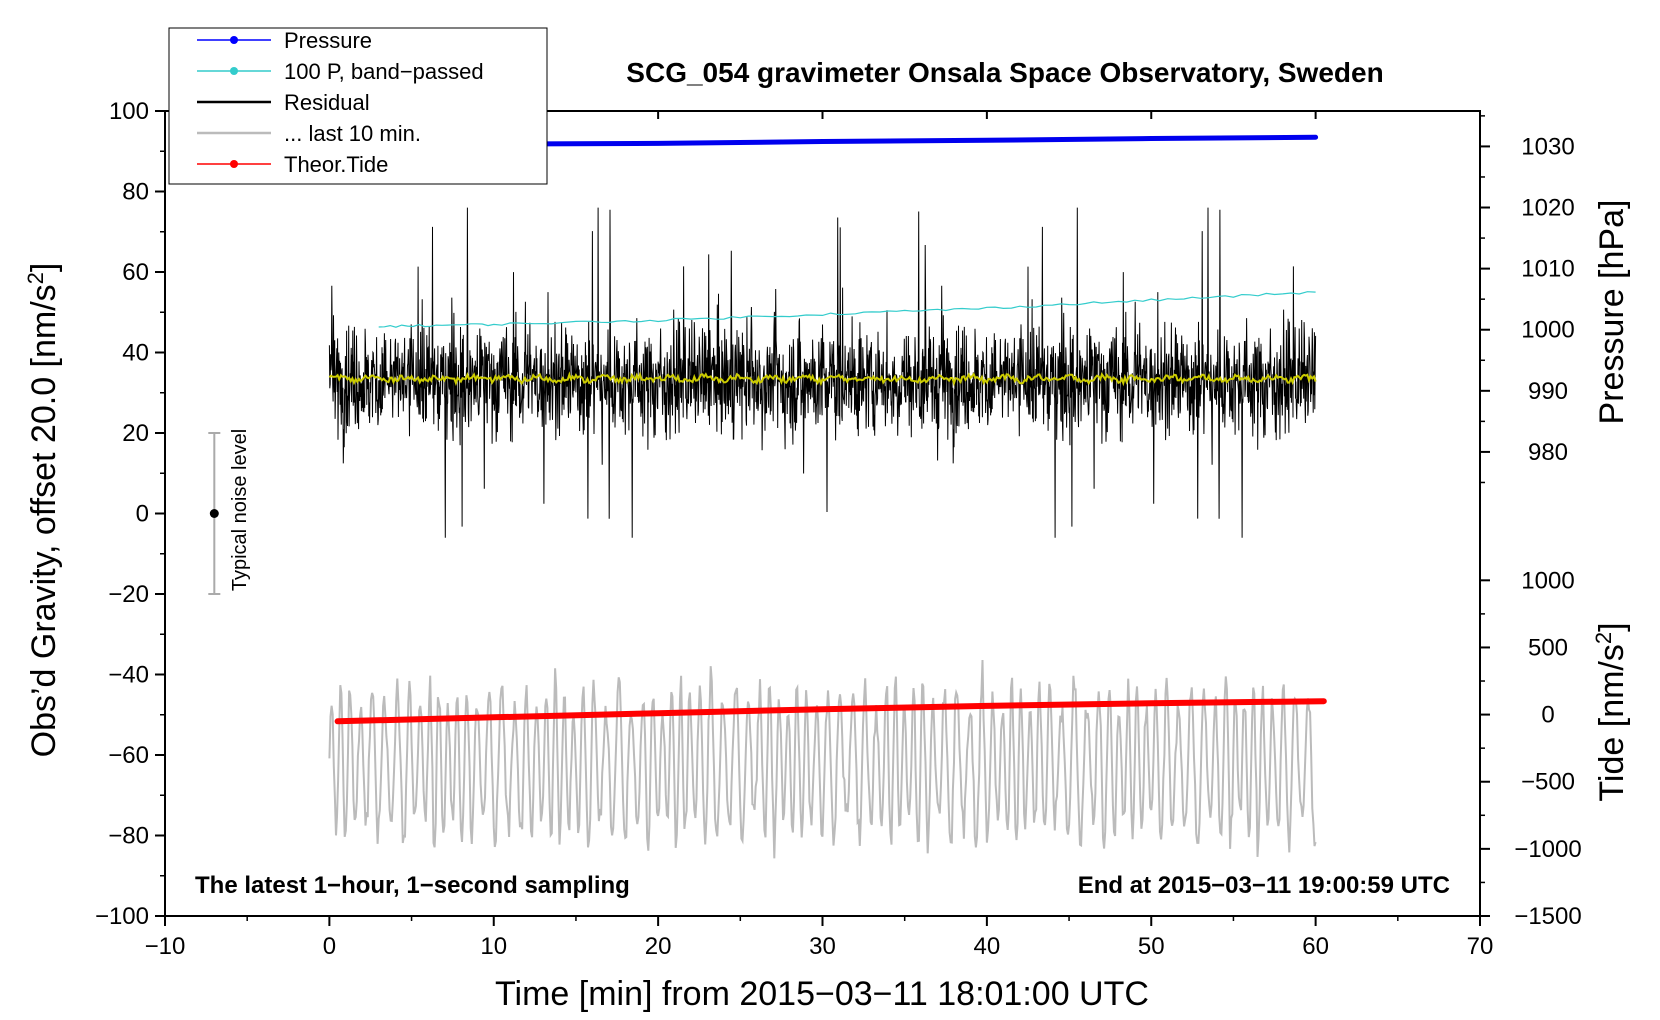 The image size is (1660, 1020). I want to click on legend-label: Residual, so click(327, 102).